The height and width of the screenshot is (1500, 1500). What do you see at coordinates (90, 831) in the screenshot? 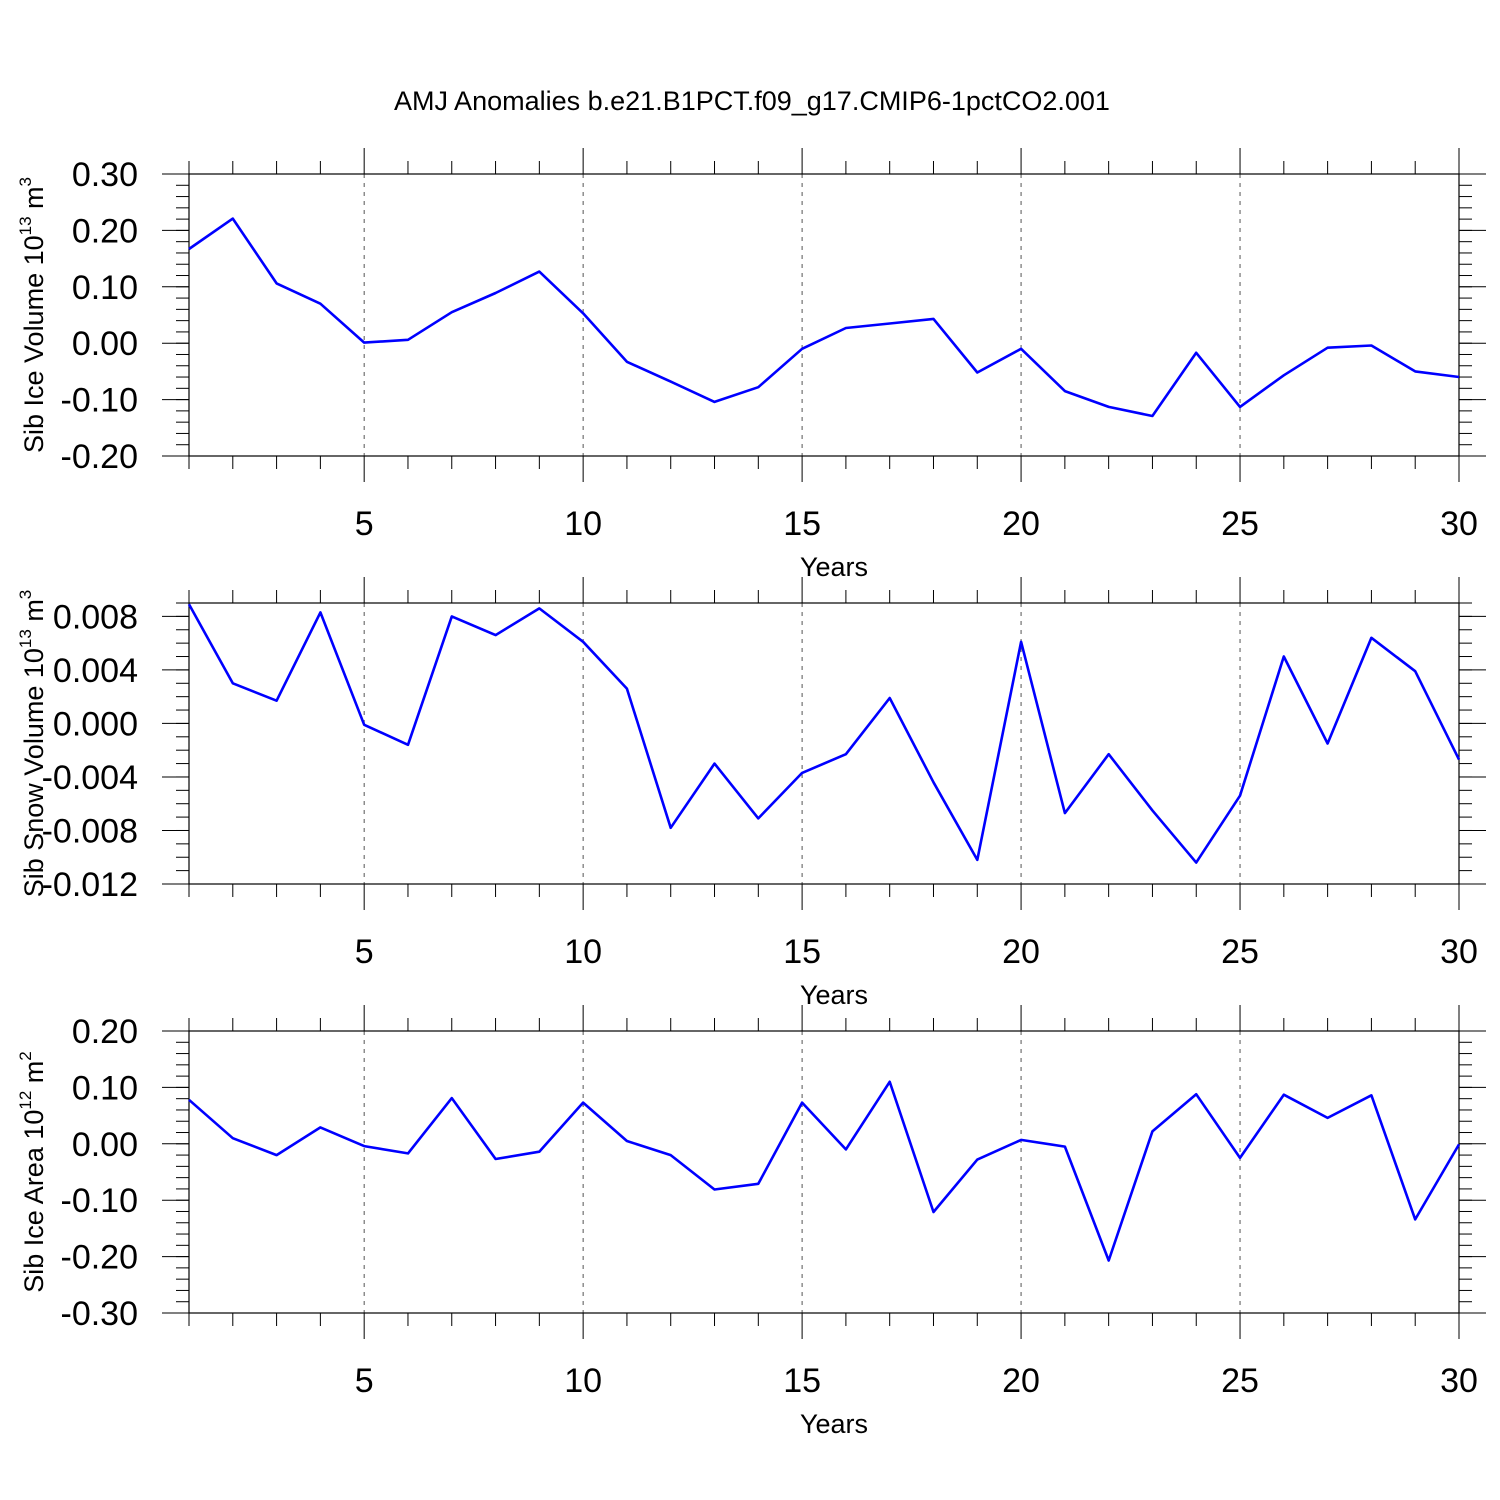
I see `y-tick-label: -0.008` at bounding box center [90, 831].